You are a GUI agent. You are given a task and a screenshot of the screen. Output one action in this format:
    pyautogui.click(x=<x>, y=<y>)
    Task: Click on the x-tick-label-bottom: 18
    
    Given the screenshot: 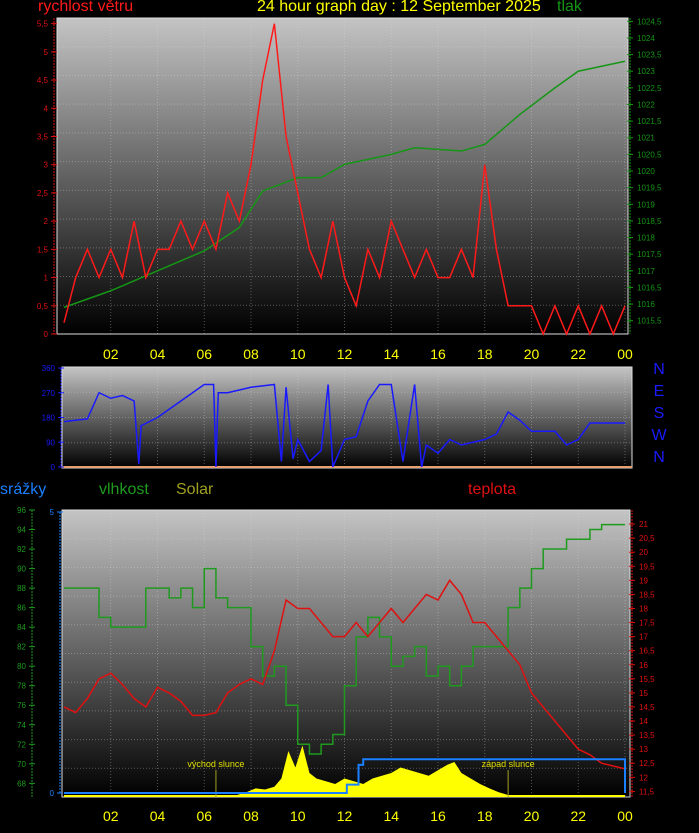 What is the action you would take?
    pyautogui.click(x=485, y=816)
    